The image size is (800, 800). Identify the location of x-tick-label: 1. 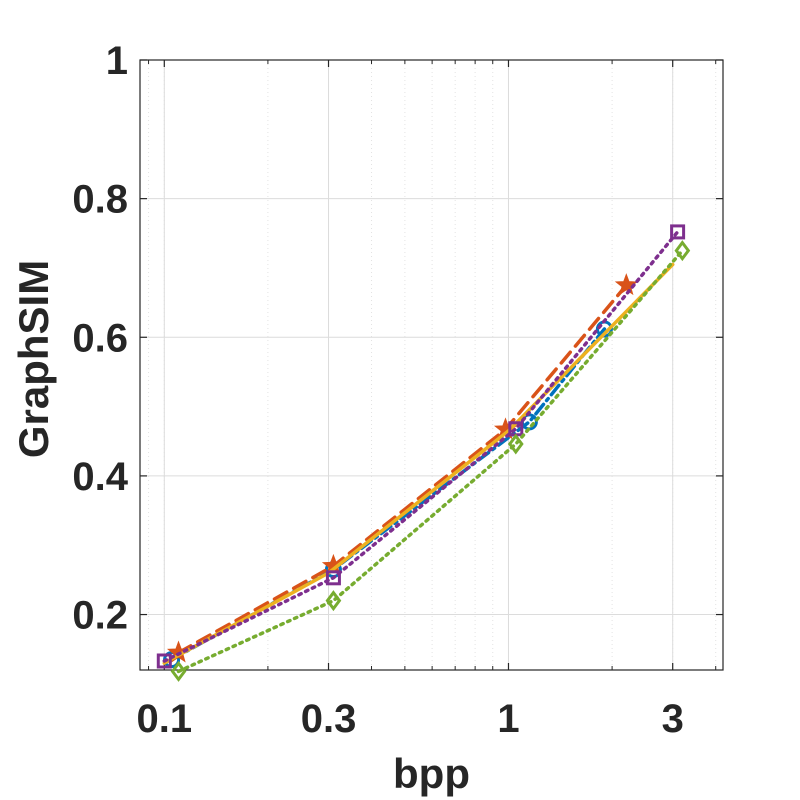
(508, 719).